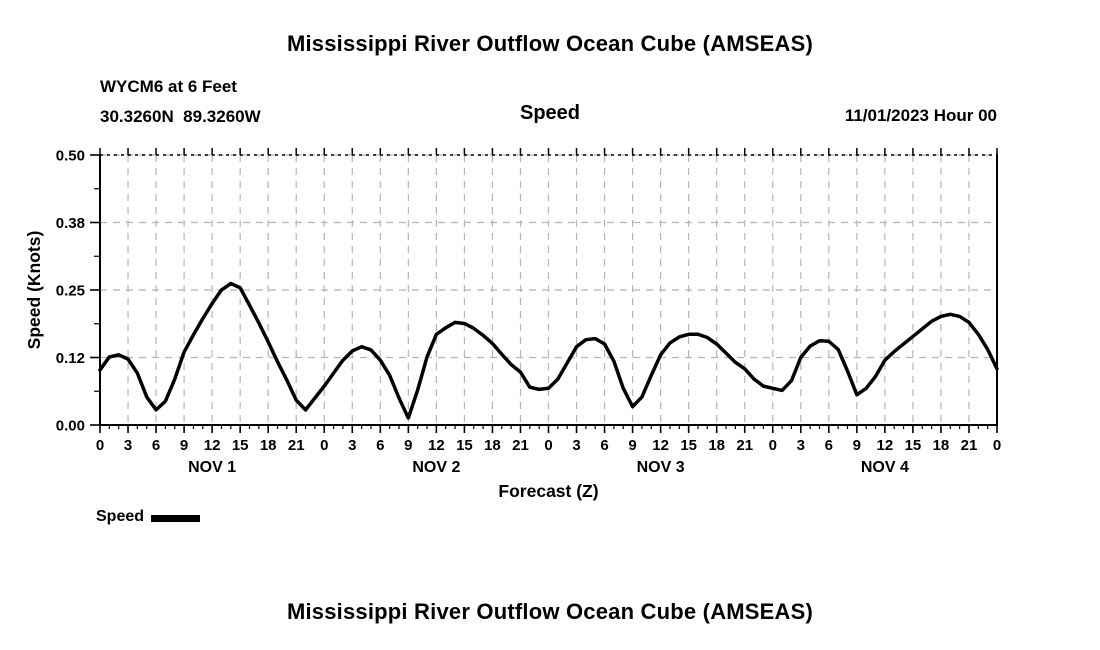  What do you see at coordinates (168, 86) in the screenshot?
I see `station-label: WYCM6 at 6 Feet` at bounding box center [168, 86].